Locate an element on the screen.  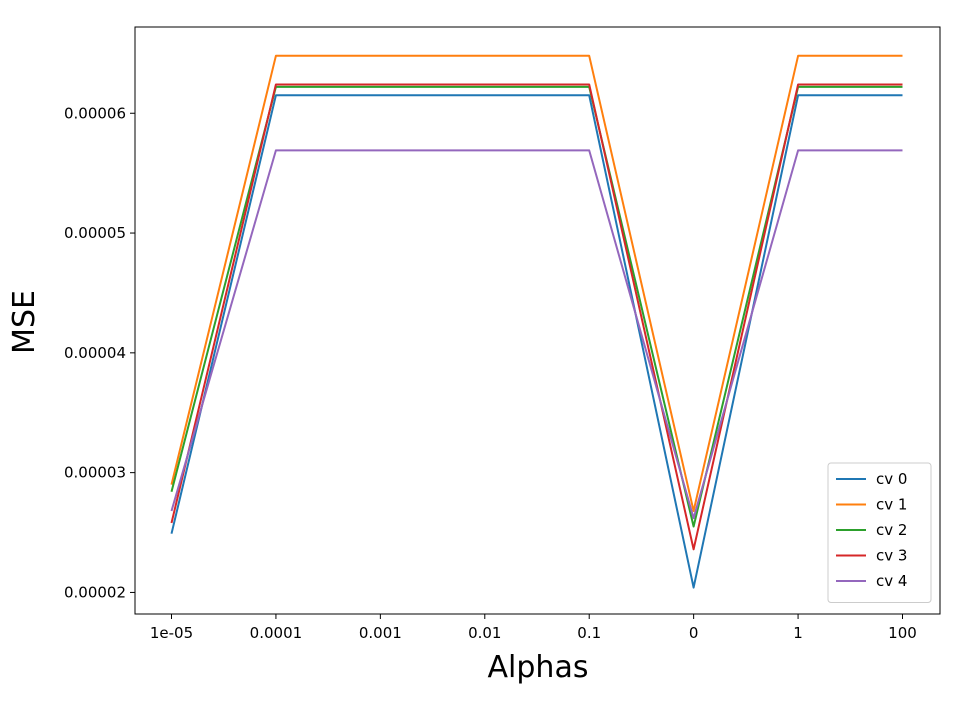
x-tick-label: 0.1 is located at coordinates (589, 633).